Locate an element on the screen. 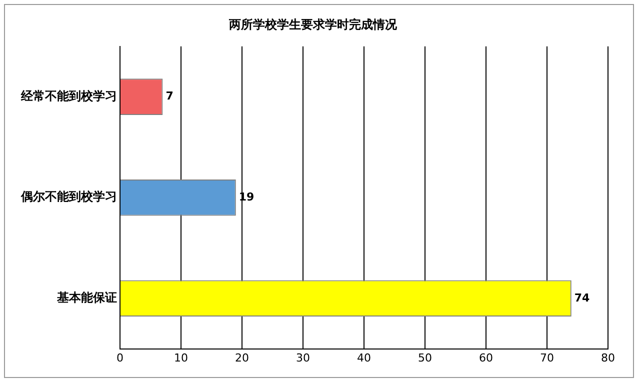 This screenshot has width=640, height=384. x-tick-label: 80 is located at coordinates (608, 357).